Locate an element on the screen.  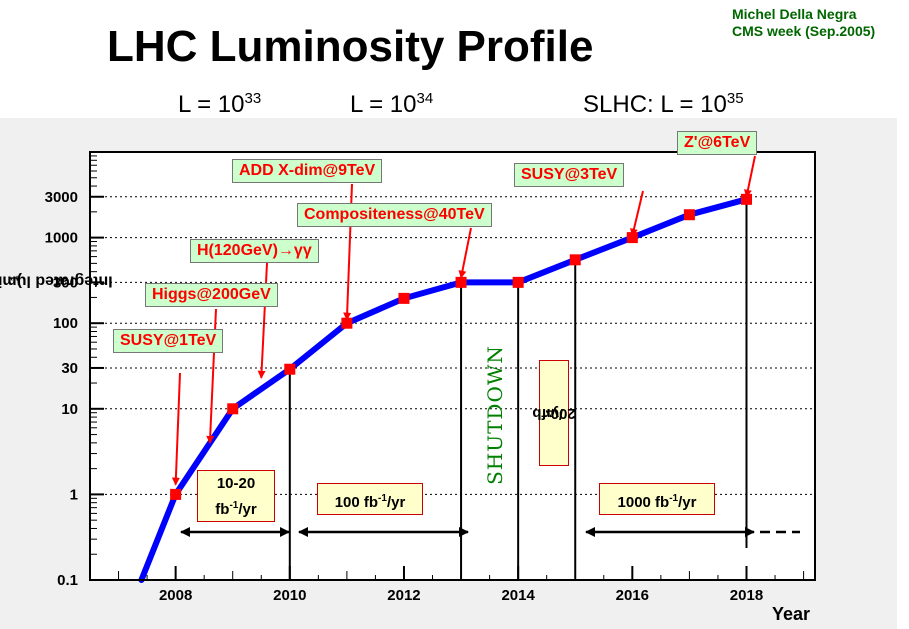
milestone-label-compositeness: Compositeness@40TeV is located at coordinates (394, 215).